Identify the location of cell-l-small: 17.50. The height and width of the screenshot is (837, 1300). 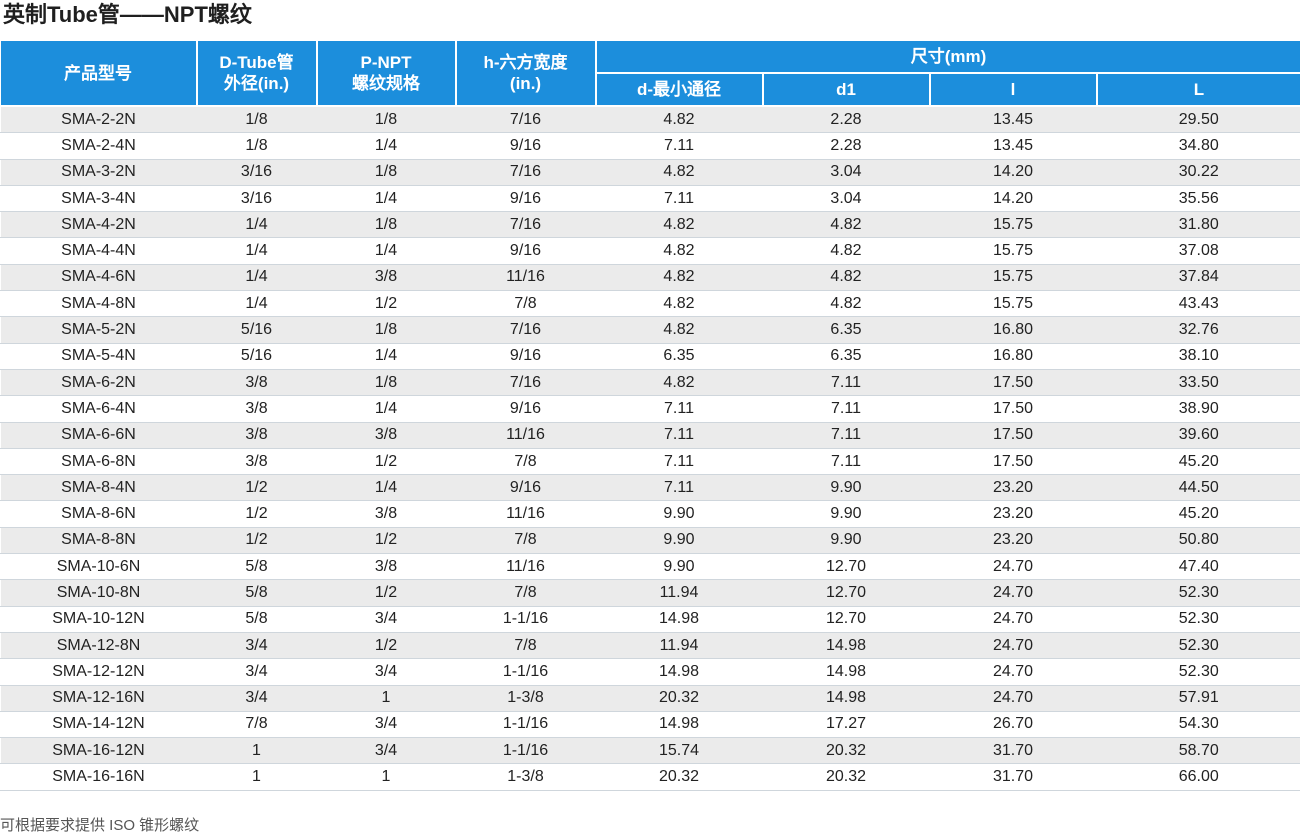
(1013, 409).